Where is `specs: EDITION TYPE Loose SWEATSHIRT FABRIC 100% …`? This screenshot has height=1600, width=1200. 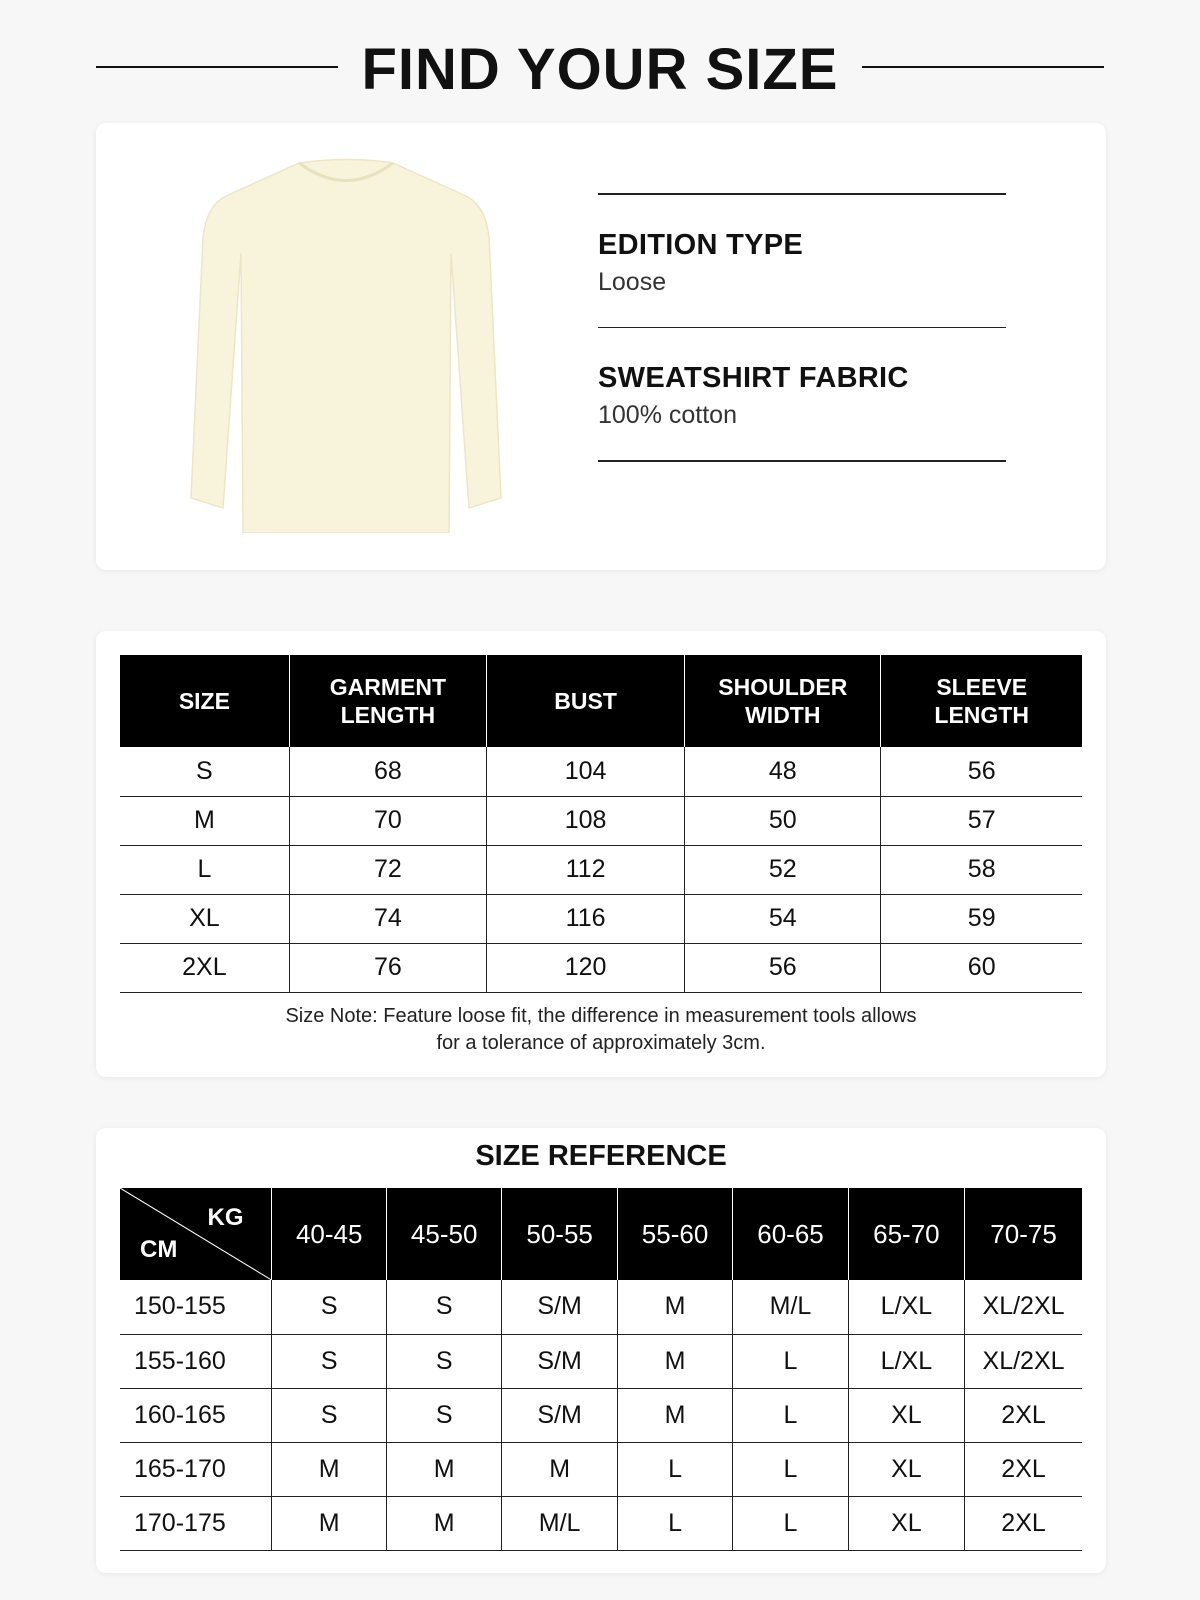 specs: EDITION TYPE Loose SWEATSHIRT FABRIC 100% … is located at coordinates (802, 327).